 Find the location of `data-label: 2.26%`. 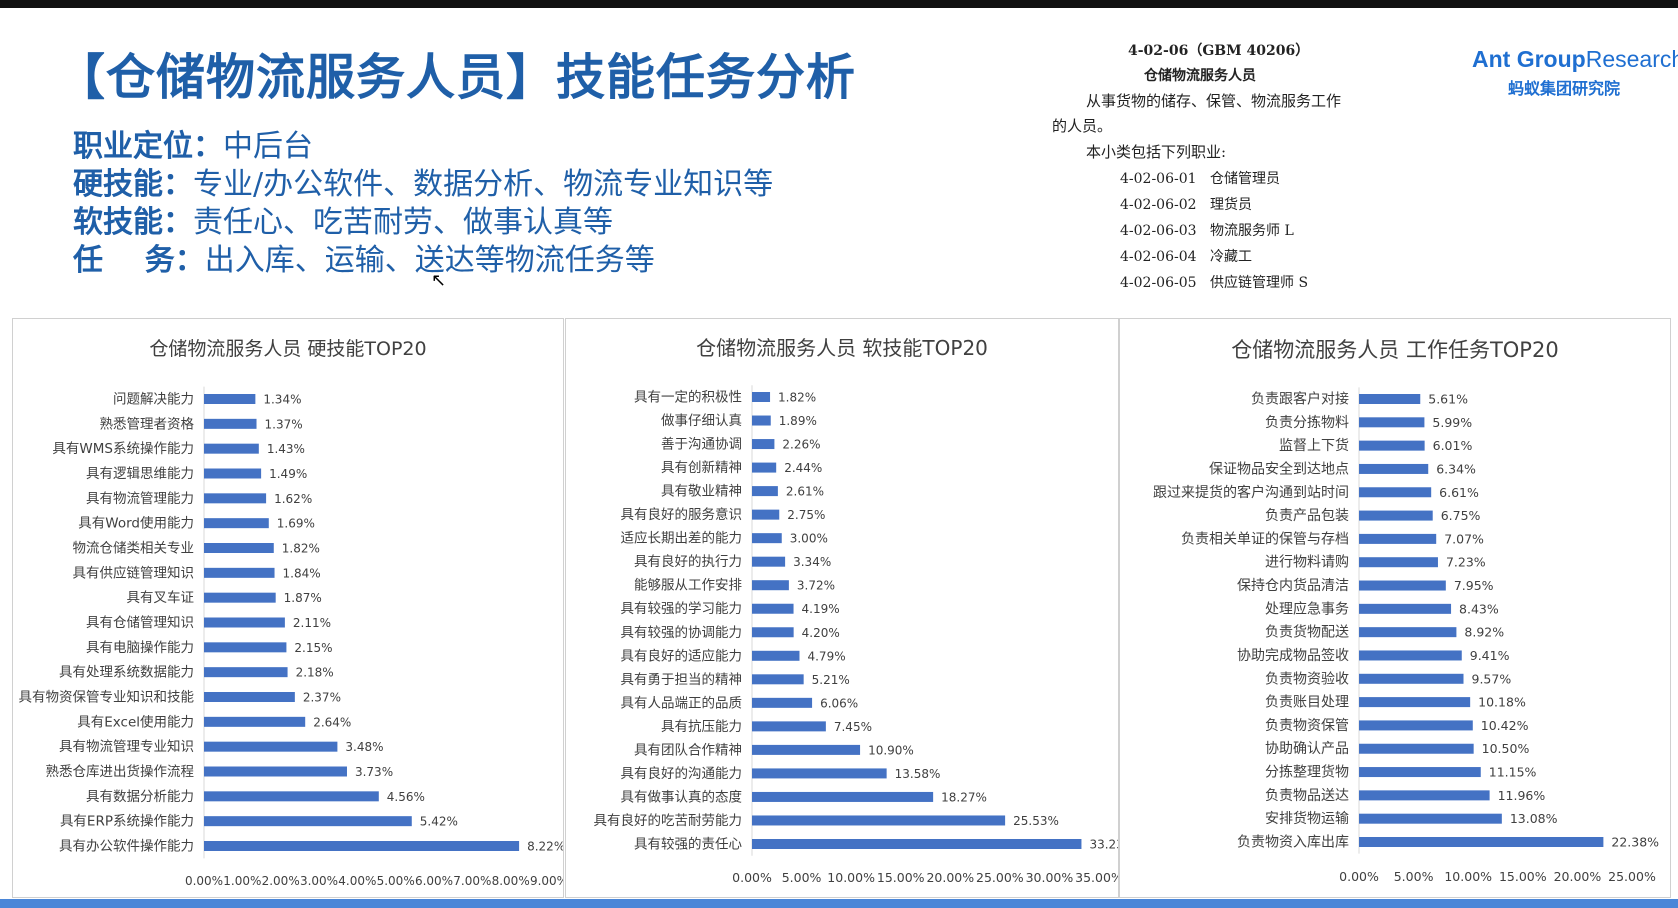

data-label: 2.26% is located at coordinates (801, 445).